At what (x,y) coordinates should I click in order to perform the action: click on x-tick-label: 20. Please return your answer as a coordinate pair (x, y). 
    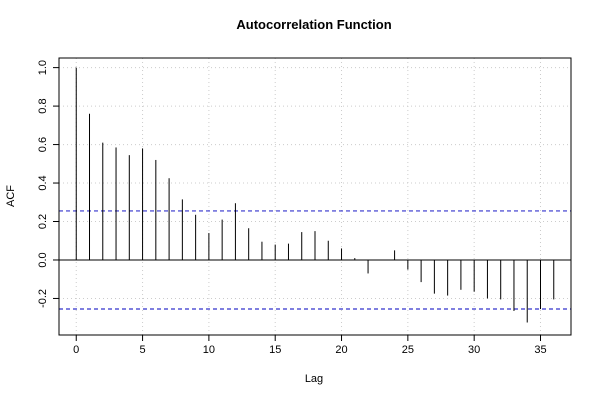
    Looking at the image, I should click on (341, 350).